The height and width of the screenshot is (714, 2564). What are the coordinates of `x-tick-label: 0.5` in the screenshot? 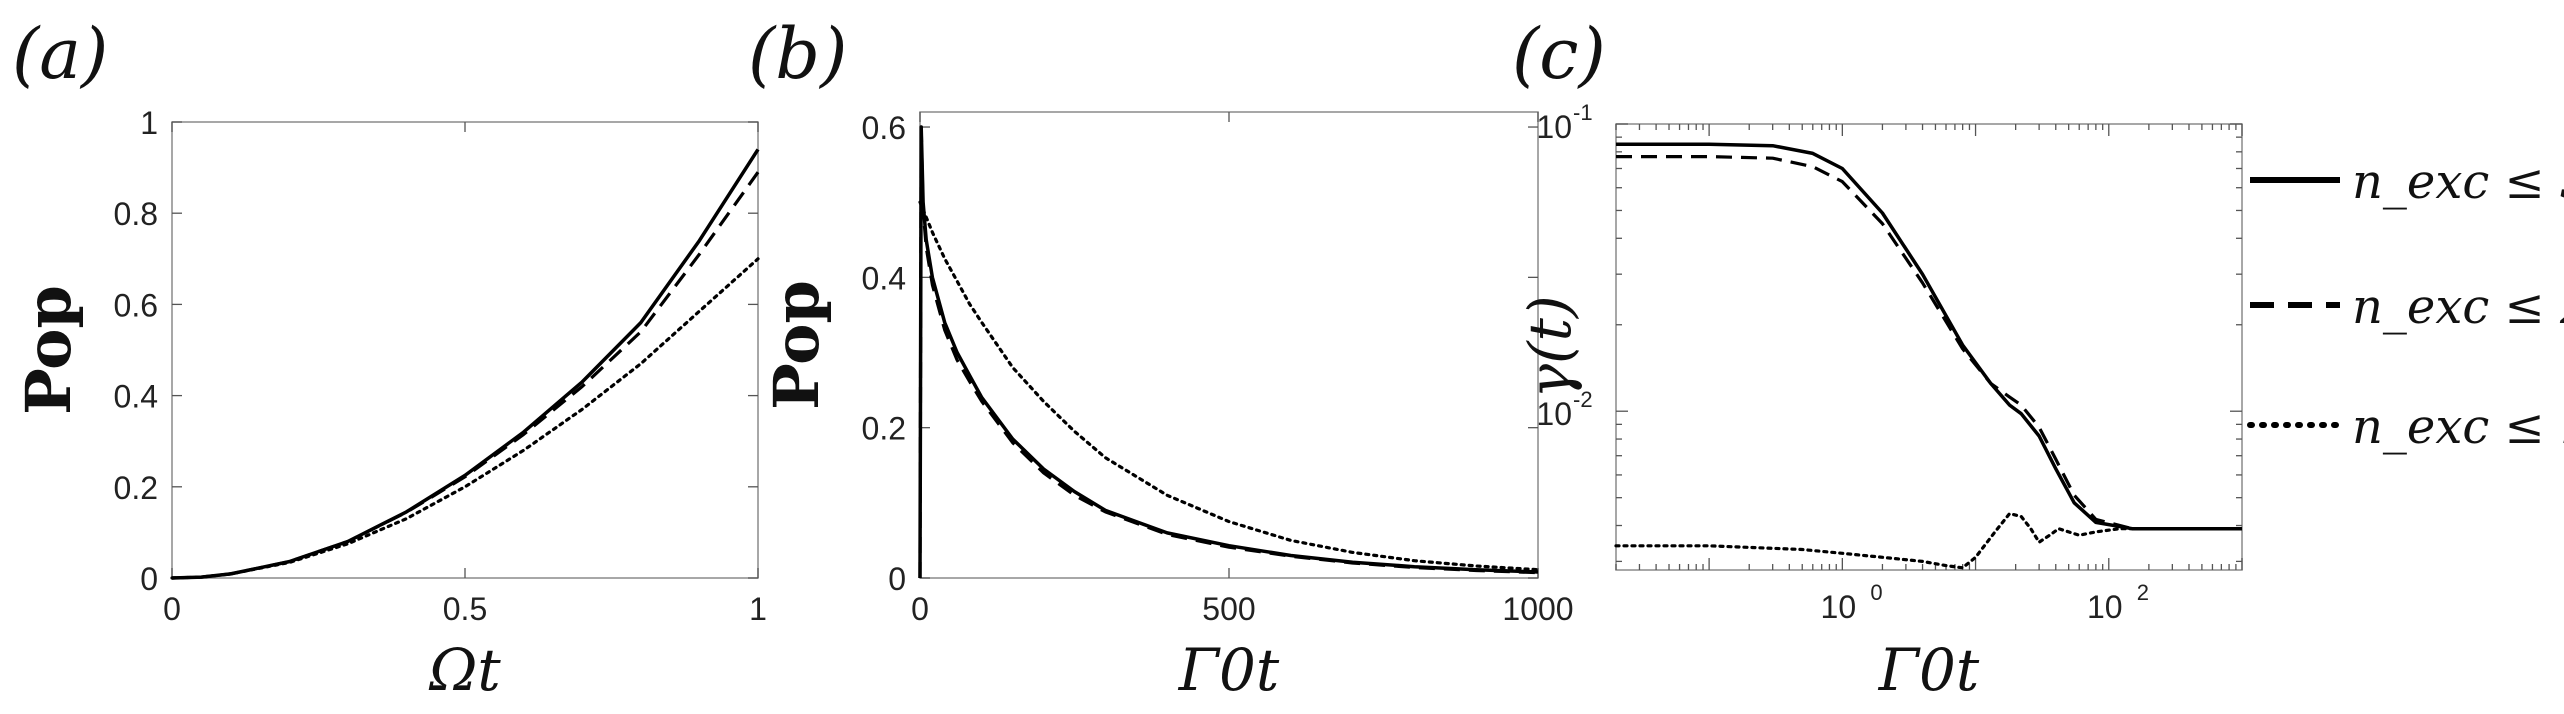 It's located at (465, 609).